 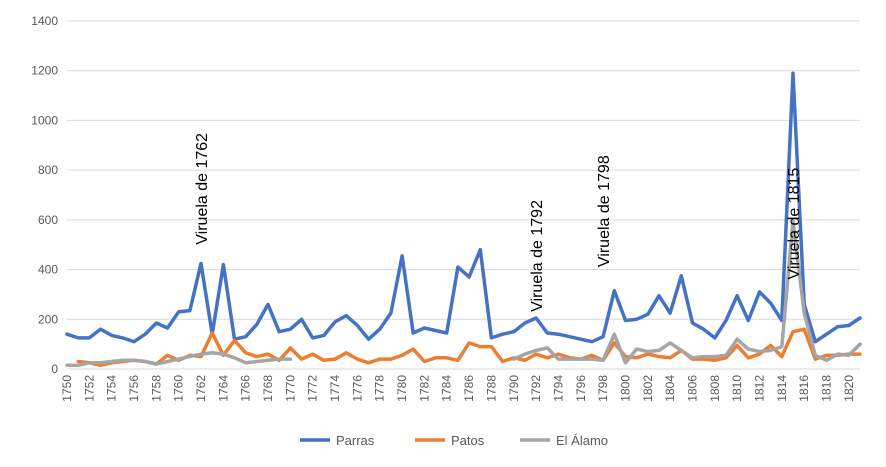 I want to click on legend-item: El Álamo, so click(x=564, y=440).